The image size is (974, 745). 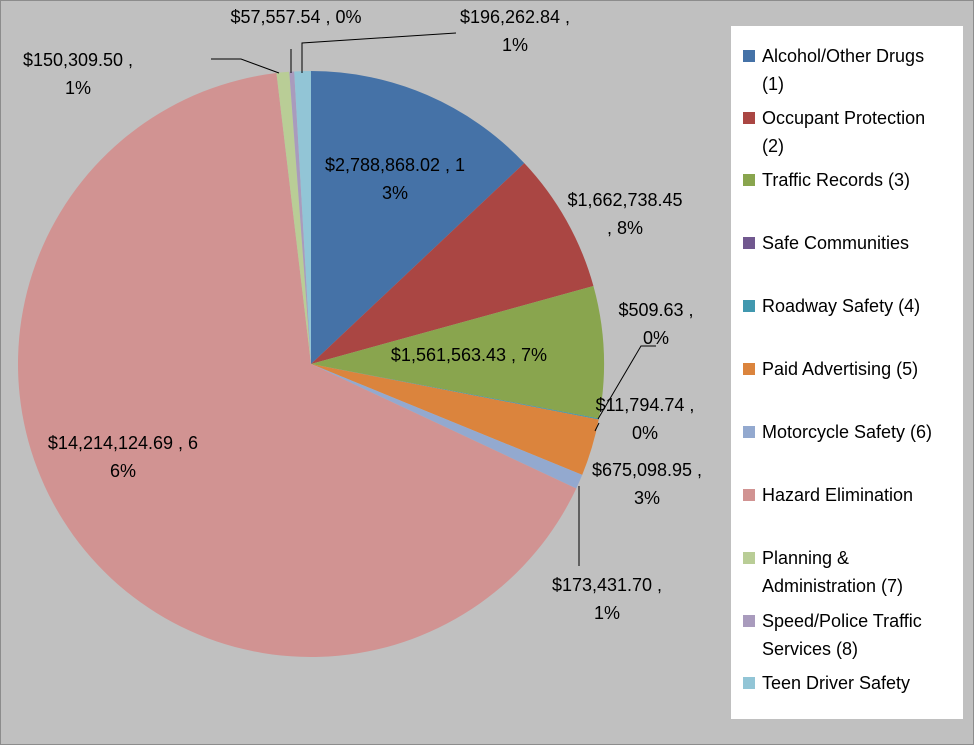 I want to click on data-label: $57,557.54 , 0%, so click(x=296, y=17).